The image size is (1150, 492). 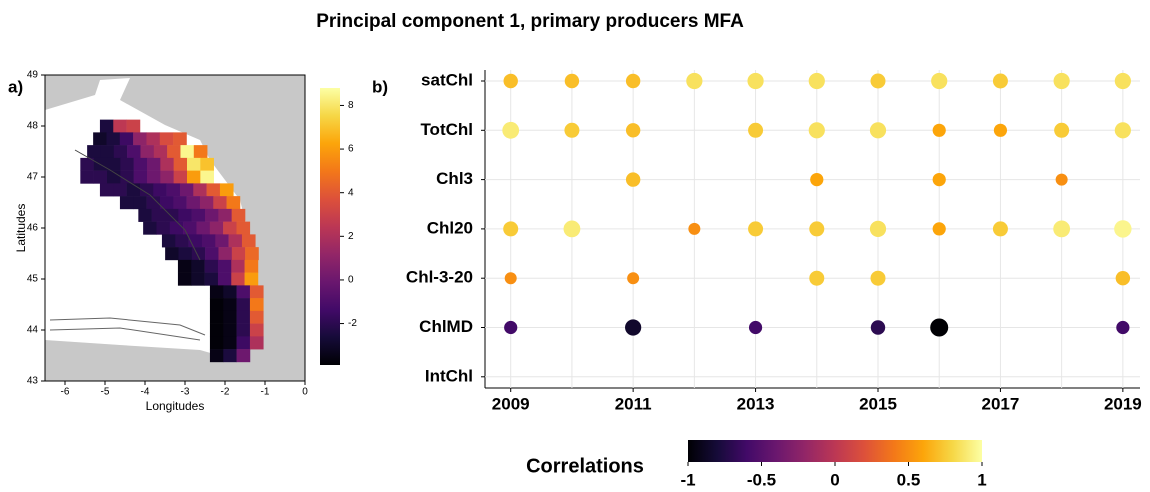 What do you see at coordinates (761, 479) in the screenshot?
I see `colorbar-tick-label: -0.5` at bounding box center [761, 479].